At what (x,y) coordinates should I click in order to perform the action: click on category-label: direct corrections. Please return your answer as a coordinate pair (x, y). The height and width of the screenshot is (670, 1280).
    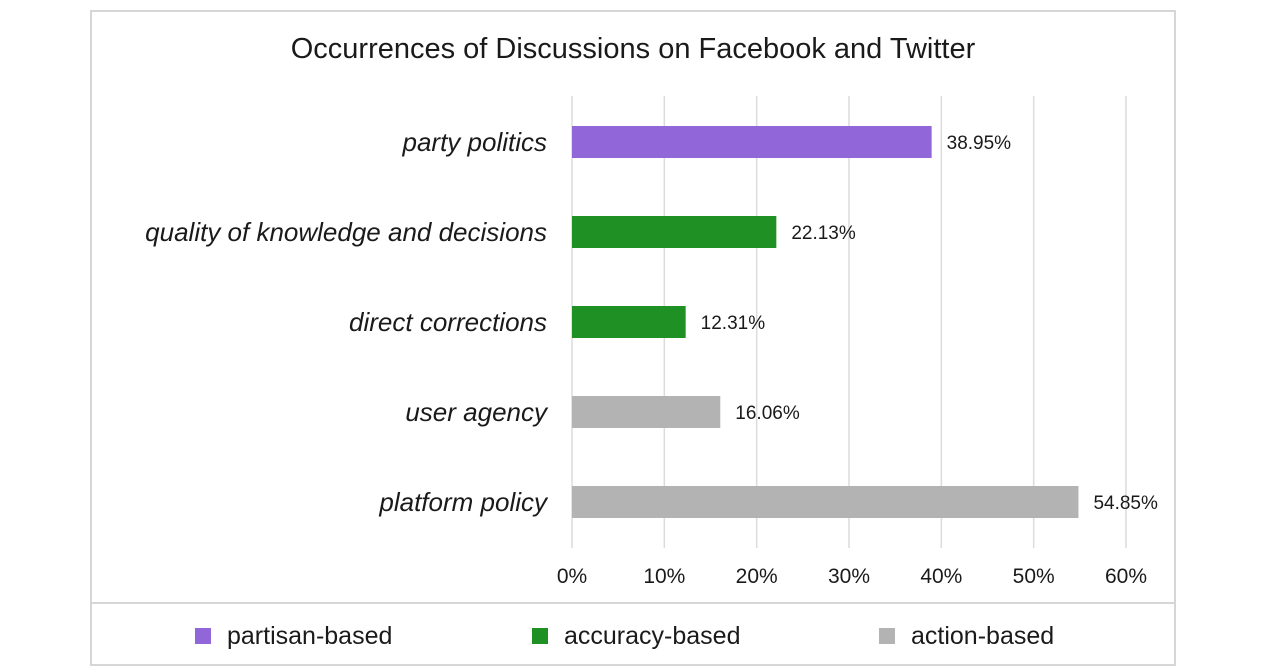
    Looking at the image, I should click on (448, 322).